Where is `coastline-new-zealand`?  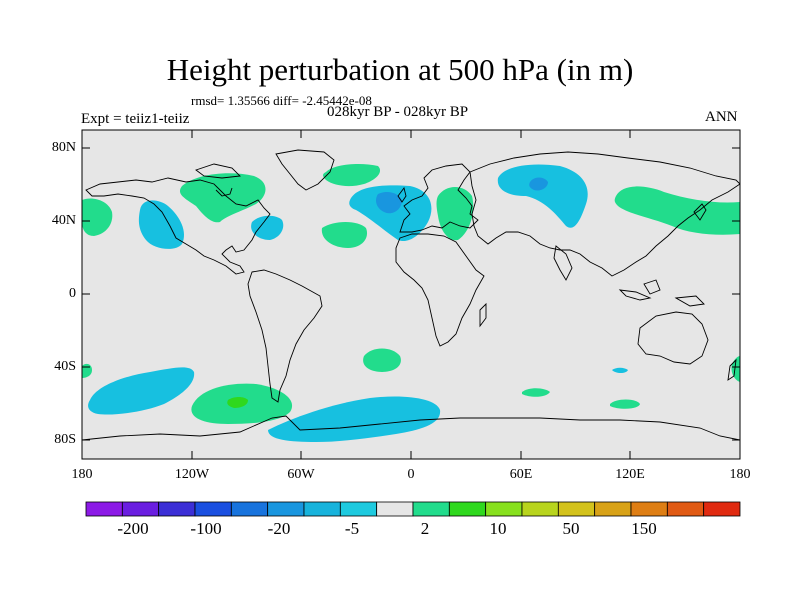 coastline-new-zealand is located at coordinates (732, 369).